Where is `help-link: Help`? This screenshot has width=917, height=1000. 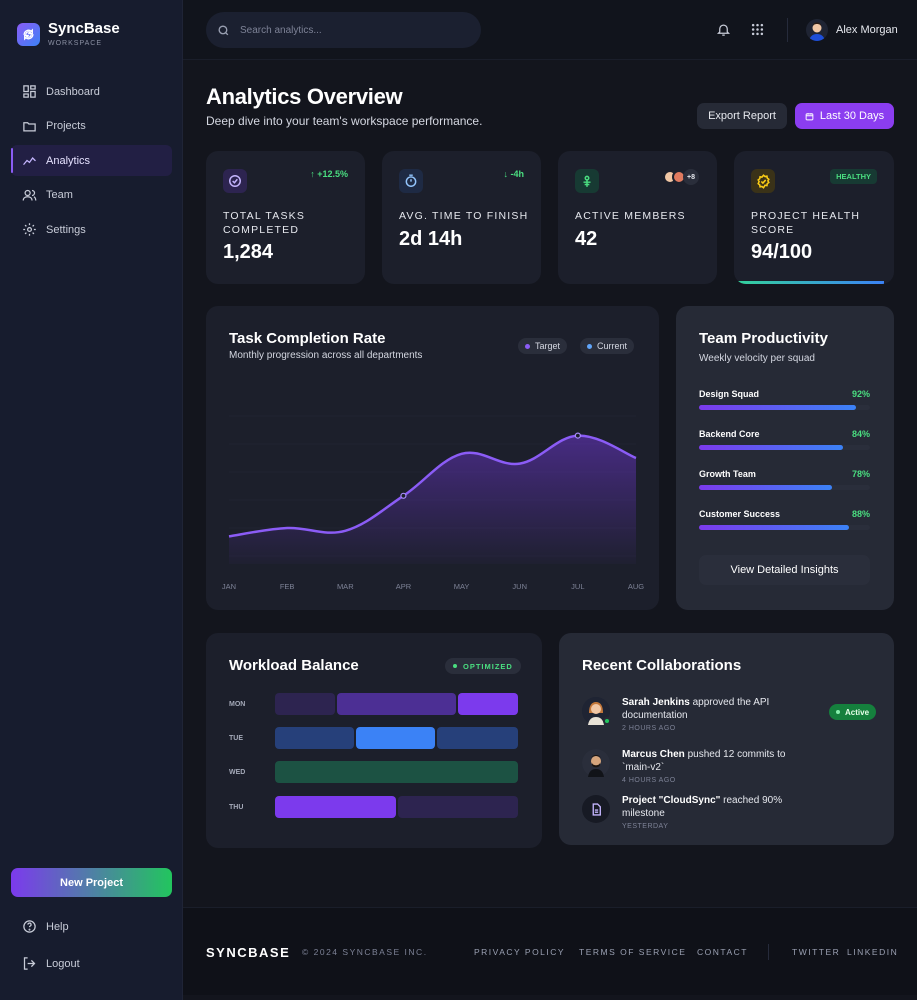
help-link: Help is located at coordinates (45, 926).